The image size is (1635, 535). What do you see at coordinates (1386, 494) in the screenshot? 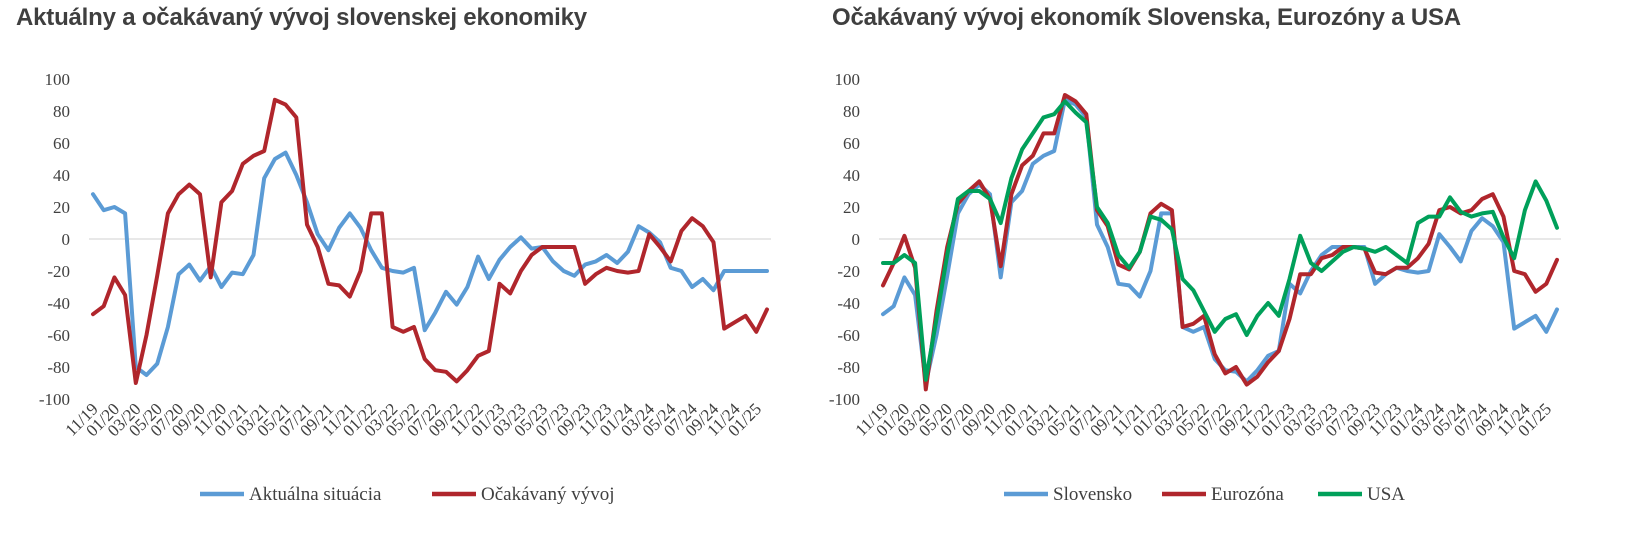
I see `legend-label: USA` at bounding box center [1386, 494].